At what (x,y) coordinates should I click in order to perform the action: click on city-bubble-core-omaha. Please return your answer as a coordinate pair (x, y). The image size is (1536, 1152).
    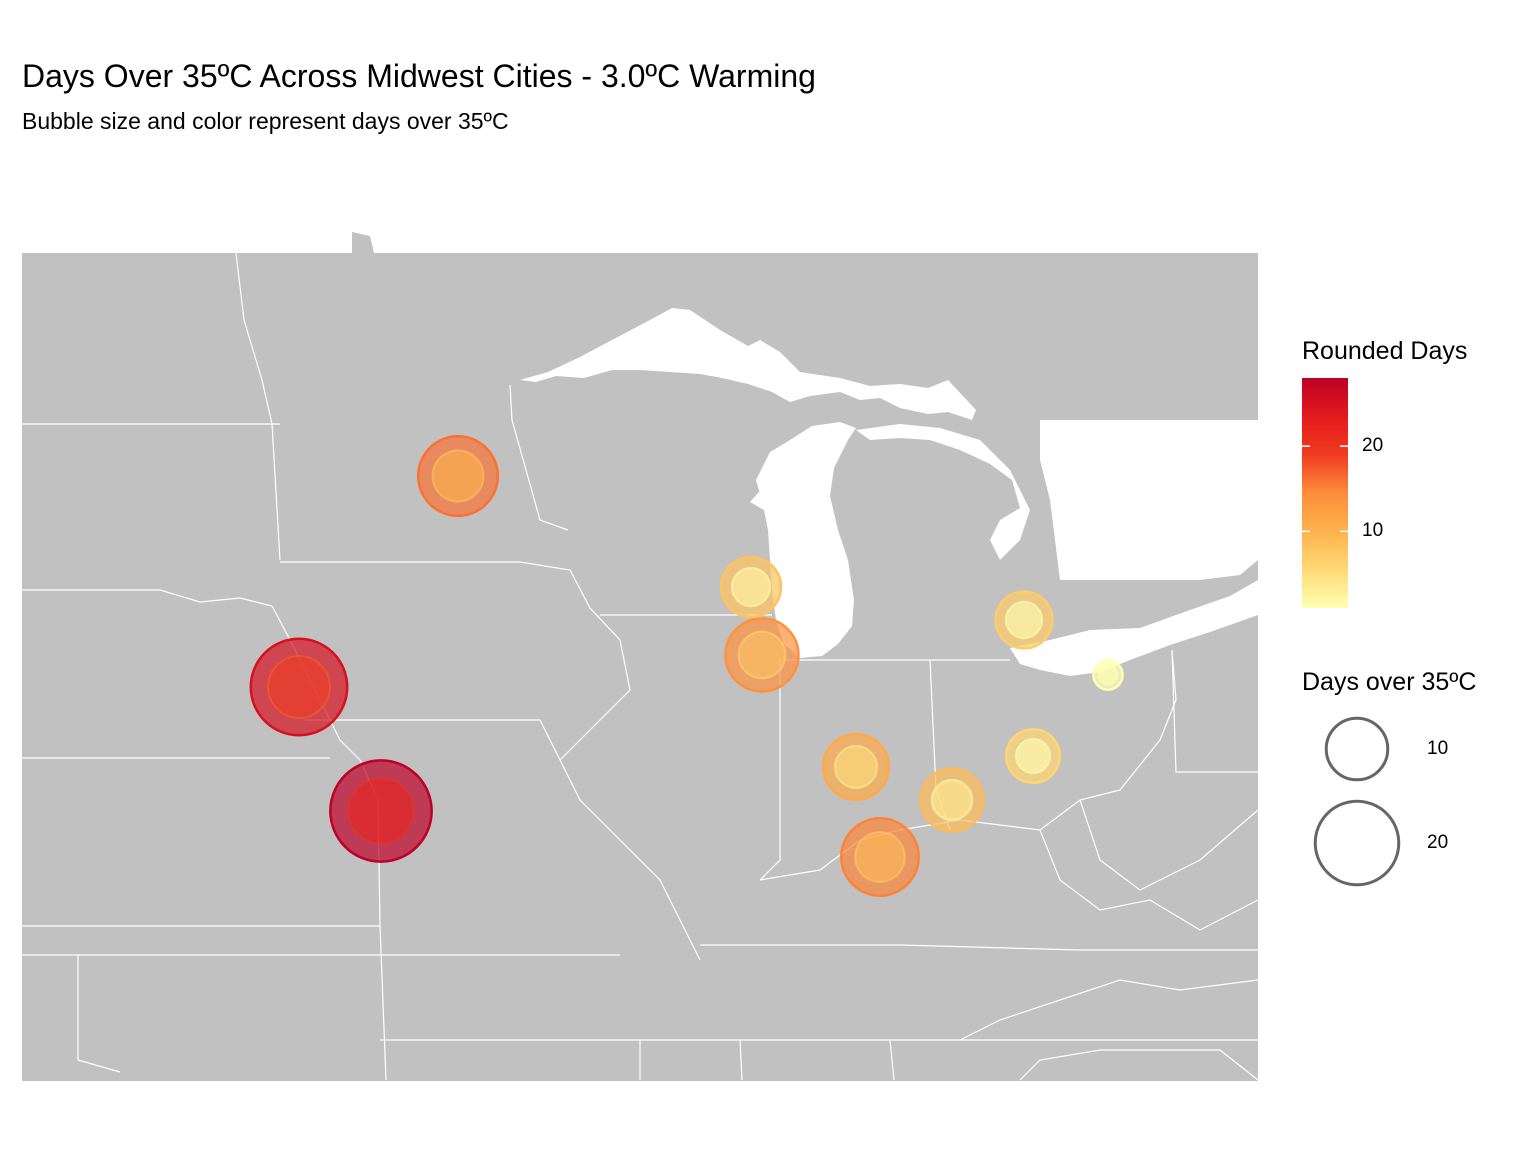
    Looking at the image, I should click on (299, 687).